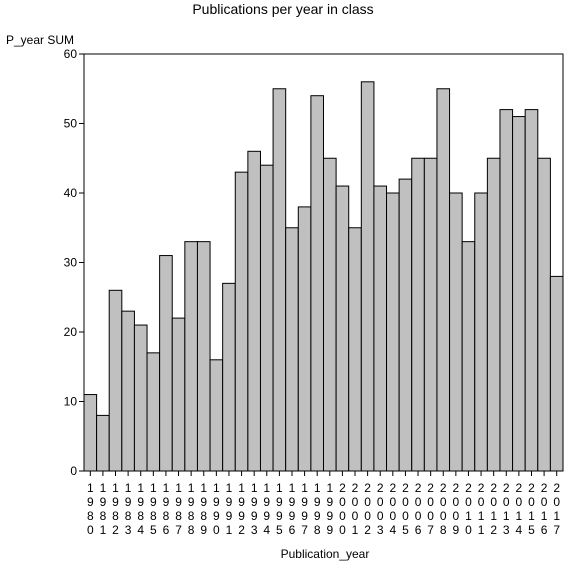 The image size is (567, 567). I want to click on bar-2008, so click(443, 280).